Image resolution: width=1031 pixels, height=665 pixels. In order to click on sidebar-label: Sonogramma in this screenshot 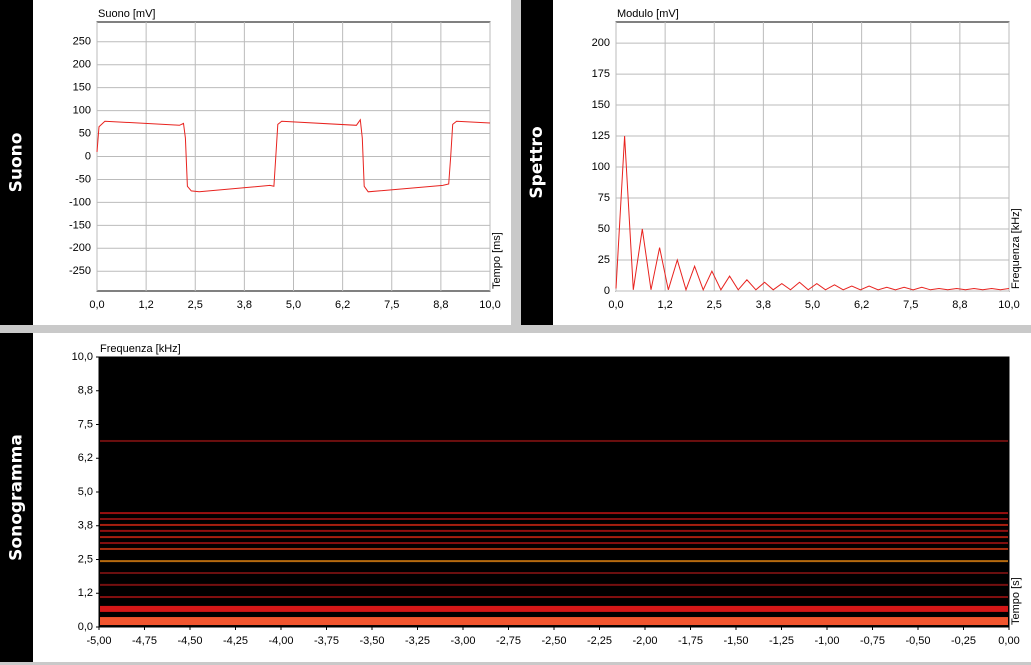, I will do `click(17, 497)`.